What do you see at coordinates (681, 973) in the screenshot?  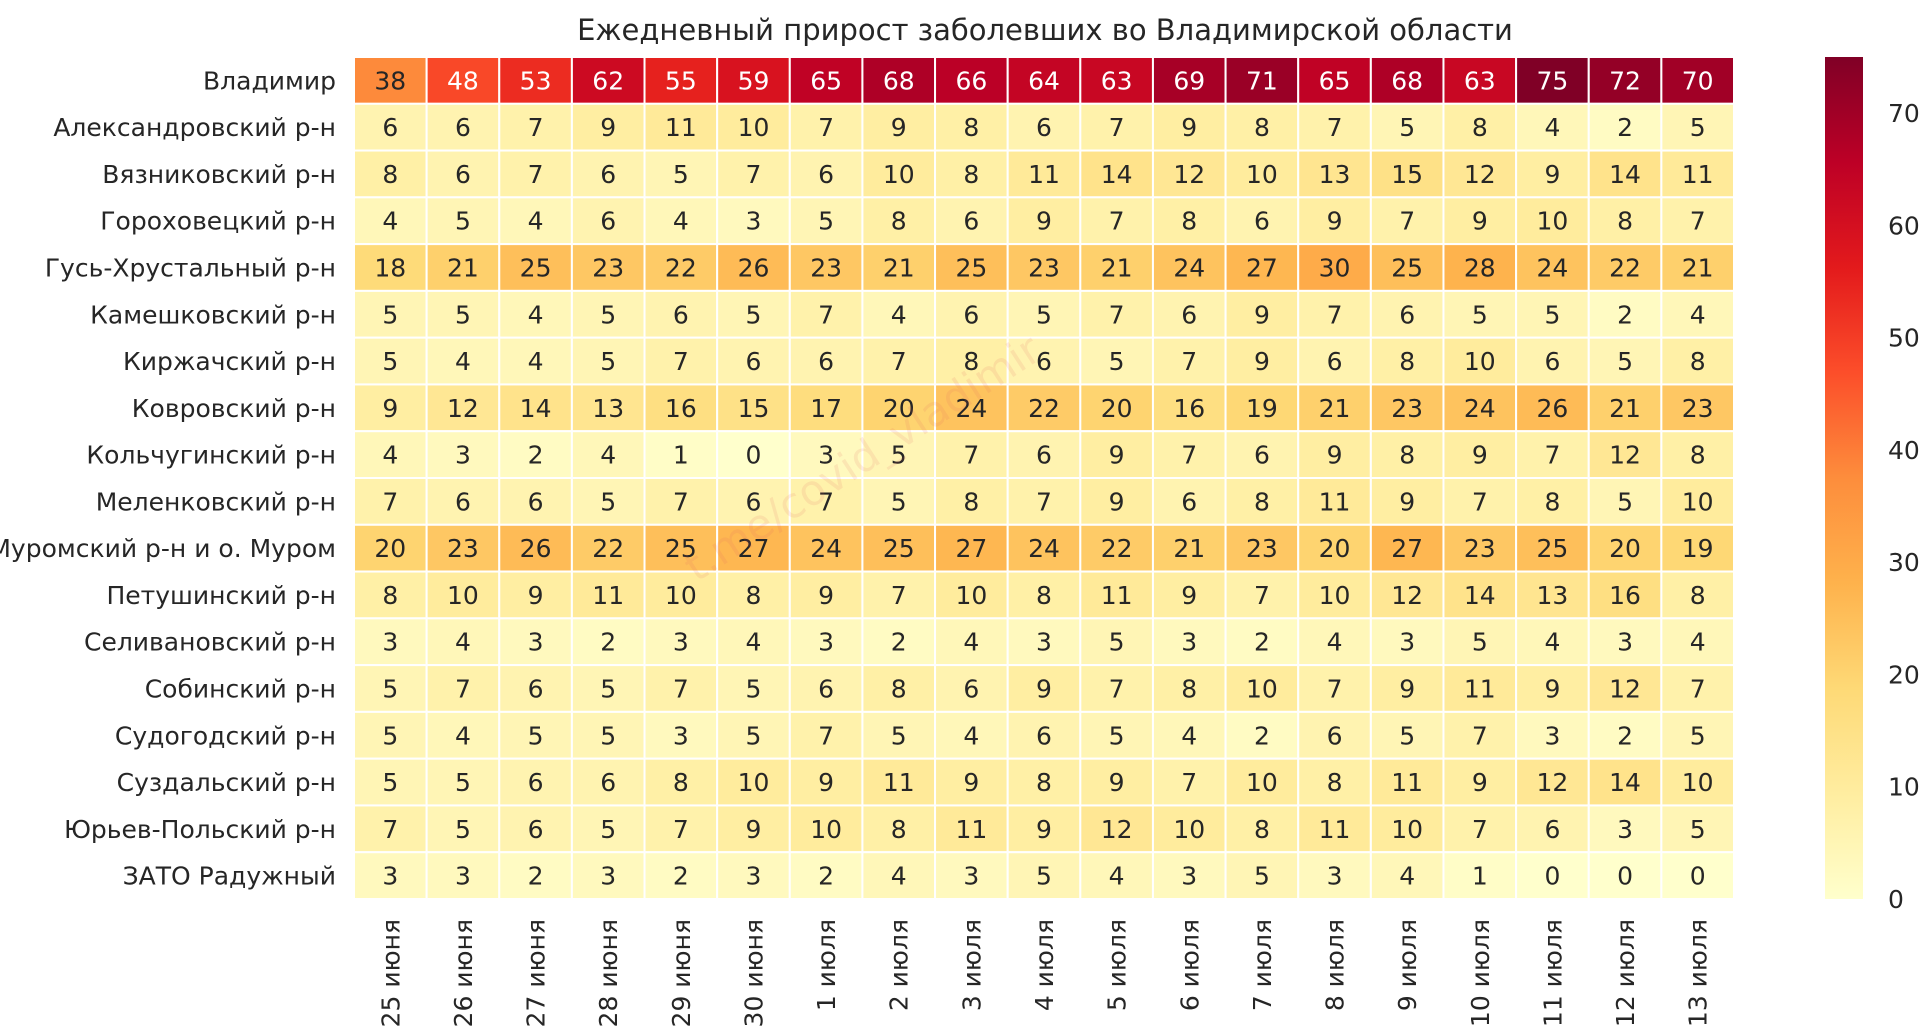 I see `column-label: 29 июня` at bounding box center [681, 973].